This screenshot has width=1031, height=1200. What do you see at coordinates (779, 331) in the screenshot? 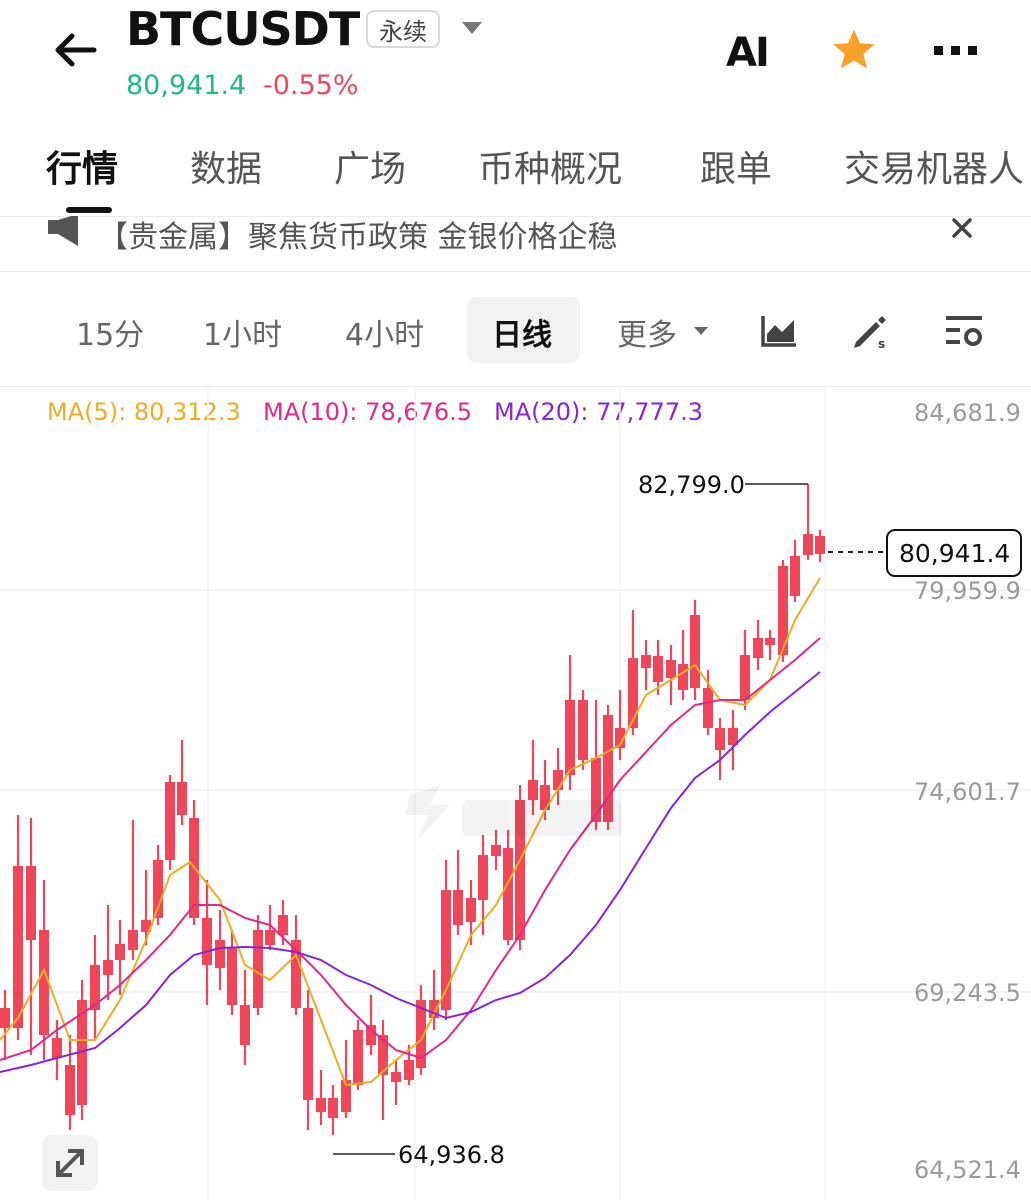
I see `chart-type-icon` at bounding box center [779, 331].